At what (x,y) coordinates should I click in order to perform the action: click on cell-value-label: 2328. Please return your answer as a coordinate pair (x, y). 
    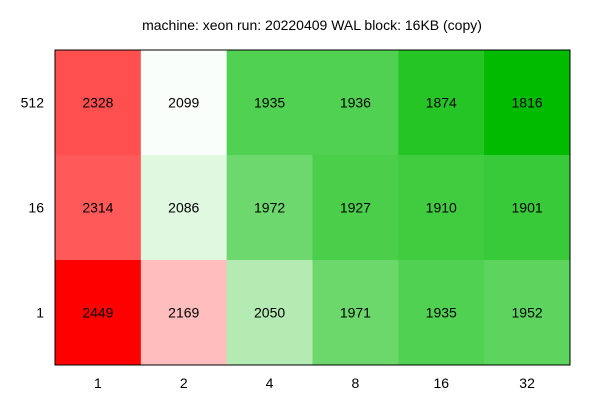
    Looking at the image, I should click on (97, 103).